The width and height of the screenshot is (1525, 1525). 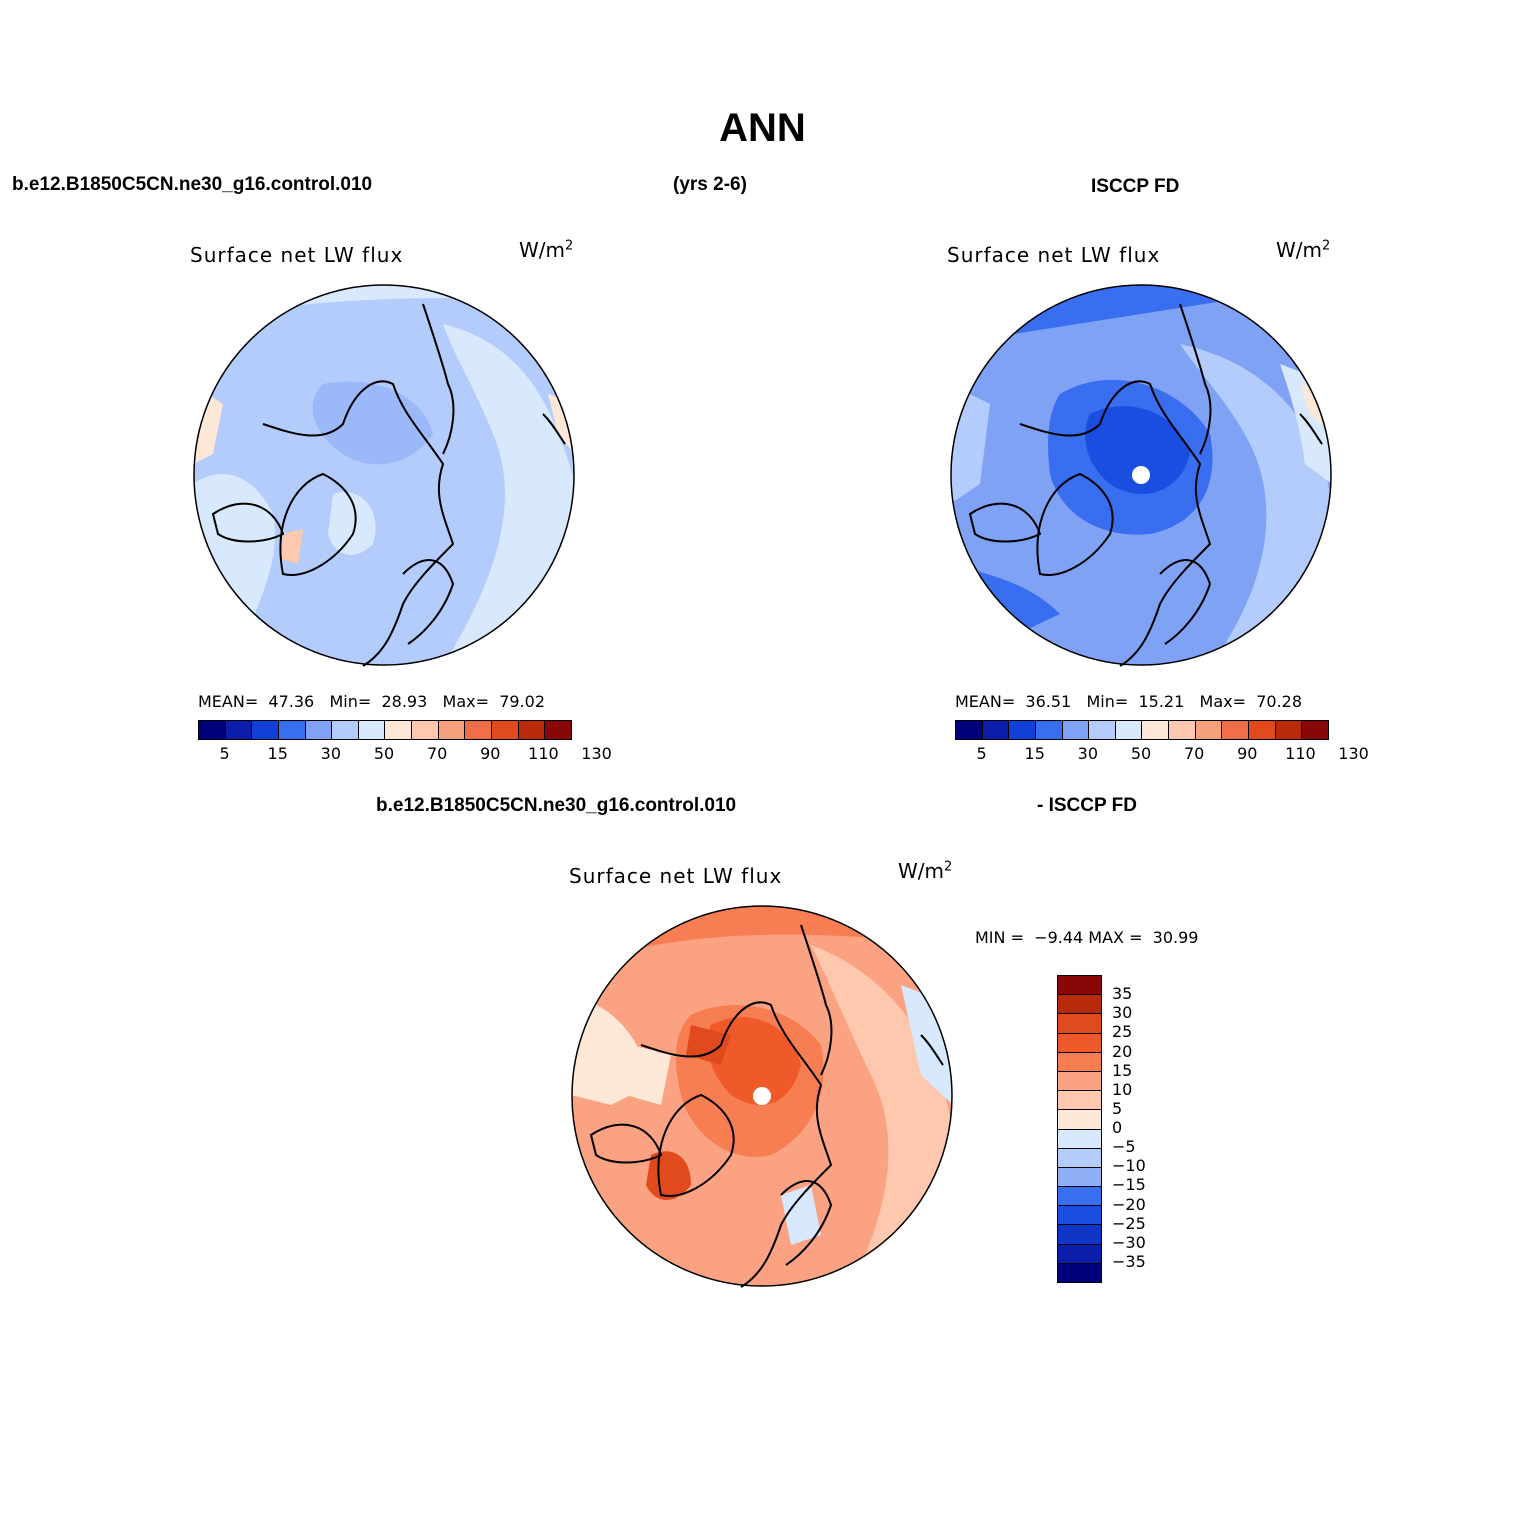 What do you see at coordinates (1122, 1051) in the screenshot?
I see `colorbar-tick-label: 20` at bounding box center [1122, 1051].